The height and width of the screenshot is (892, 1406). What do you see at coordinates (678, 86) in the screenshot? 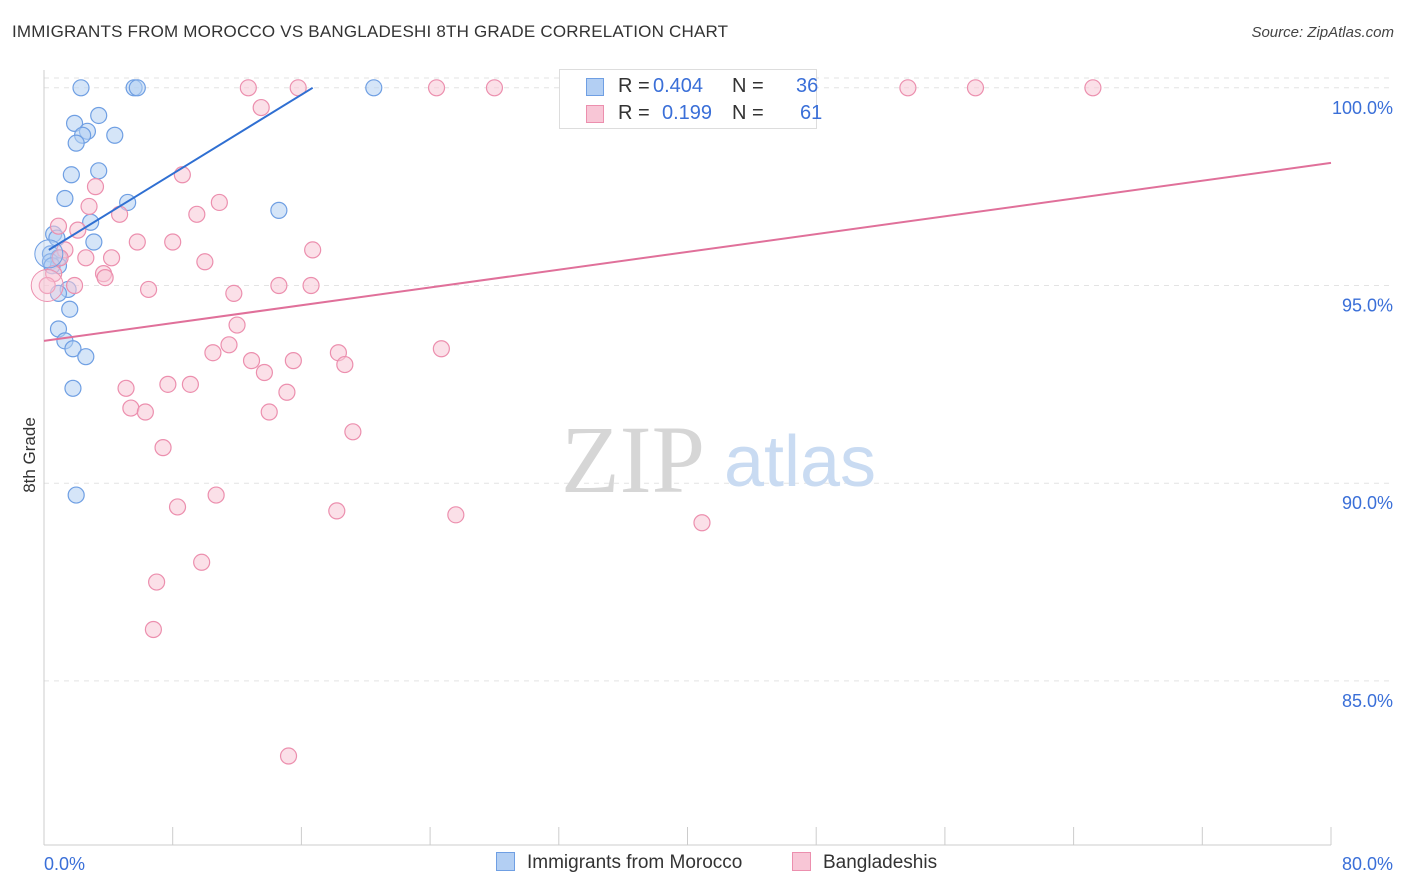
I see `legend-r-value-morocco: 0.404` at bounding box center [678, 86].